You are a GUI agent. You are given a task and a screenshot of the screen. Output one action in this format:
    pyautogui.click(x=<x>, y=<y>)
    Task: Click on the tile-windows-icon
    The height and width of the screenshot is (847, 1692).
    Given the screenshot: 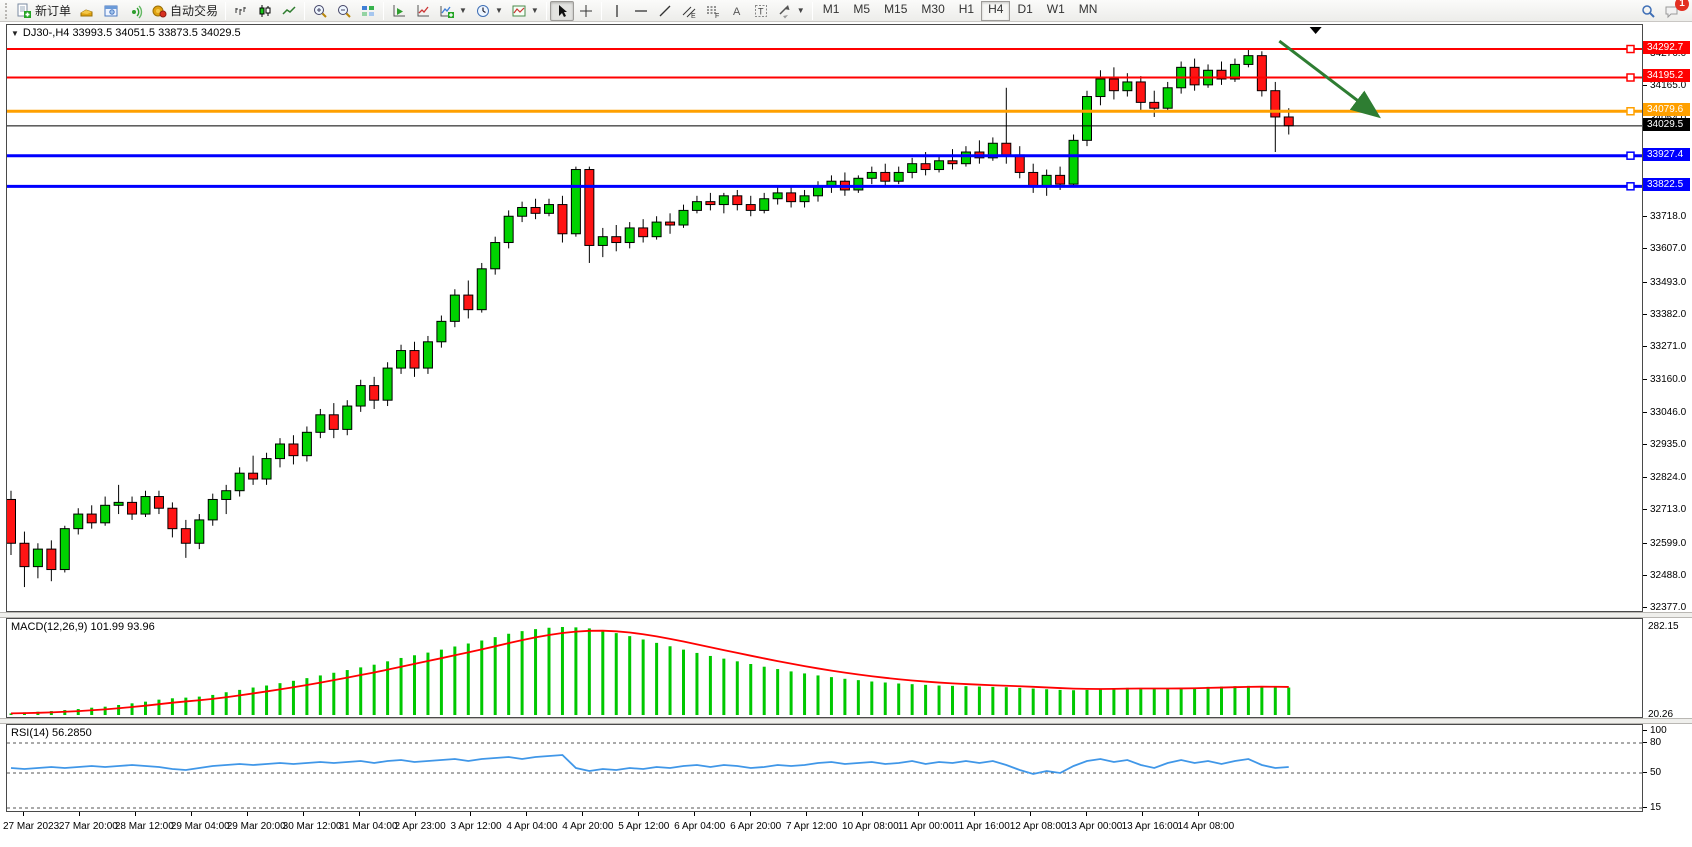 What is the action you would take?
    pyautogui.click(x=368, y=10)
    